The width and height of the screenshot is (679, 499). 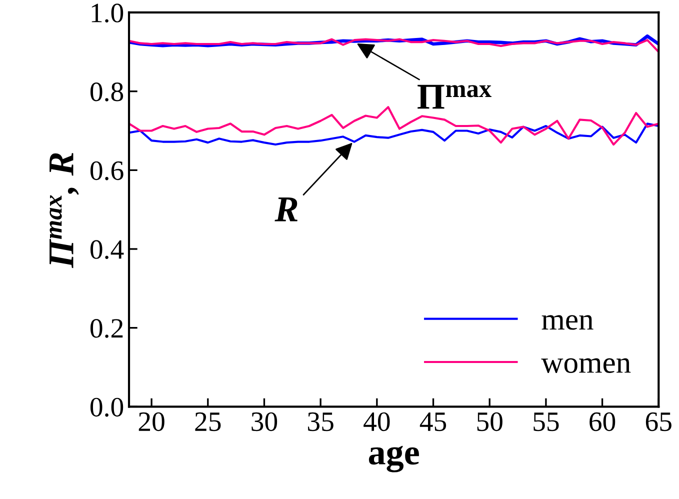 I want to click on x-tick-label: 20, so click(x=151, y=422).